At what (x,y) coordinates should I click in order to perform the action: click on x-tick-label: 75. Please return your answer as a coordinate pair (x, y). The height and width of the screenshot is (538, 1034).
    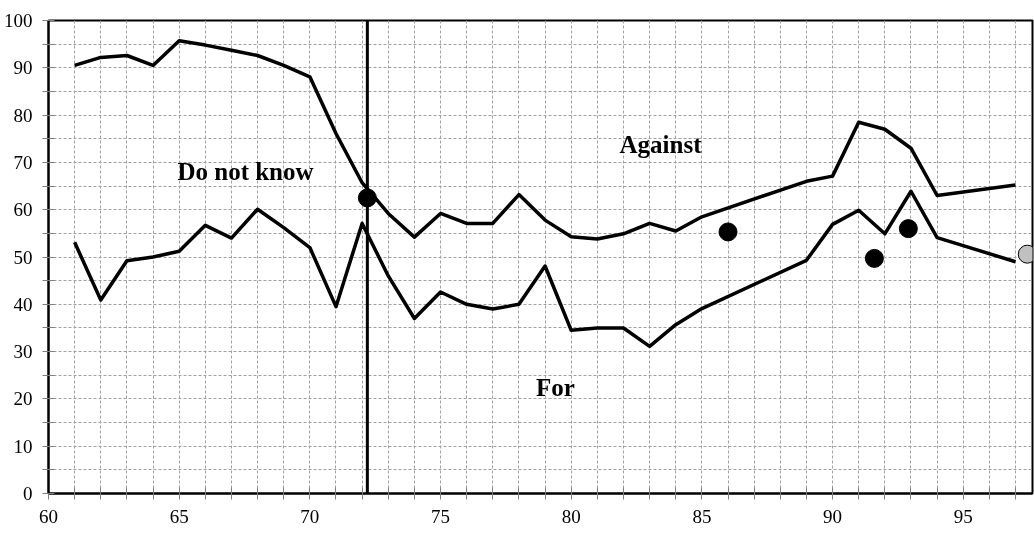
    Looking at the image, I should click on (441, 516).